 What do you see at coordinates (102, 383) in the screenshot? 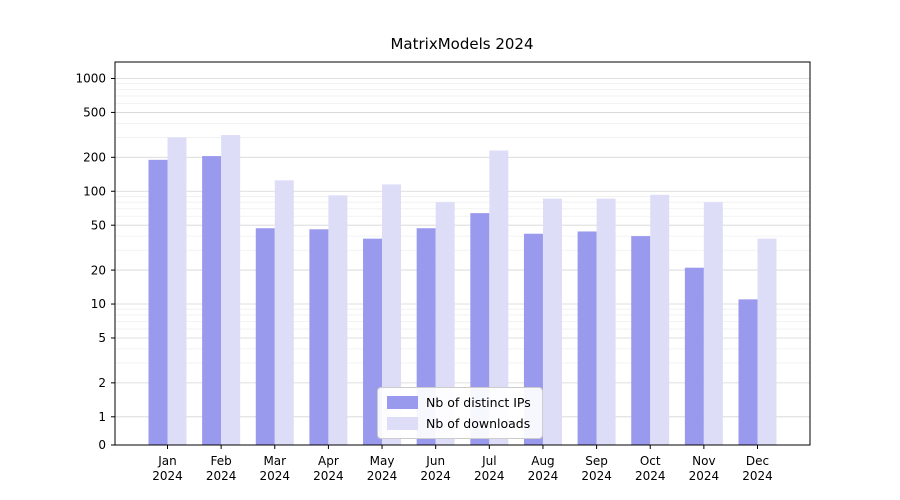
I see `y-tick-label: 2` at bounding box center [102, 383].